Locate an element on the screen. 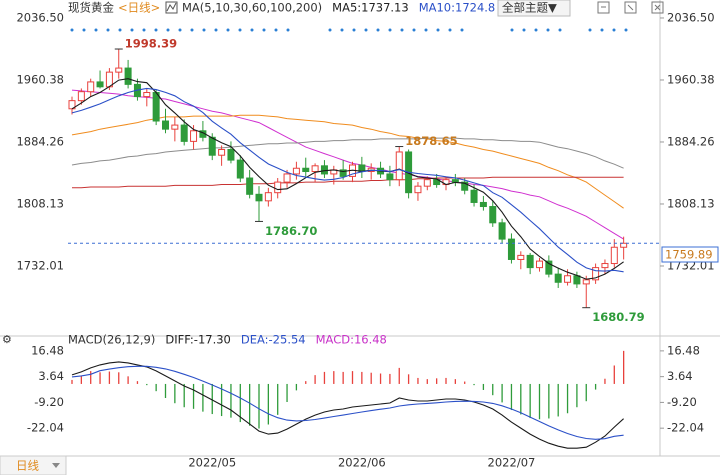 The height and width of the screenshot is (475, 720). diff-line is located at coordinates (347, 405).